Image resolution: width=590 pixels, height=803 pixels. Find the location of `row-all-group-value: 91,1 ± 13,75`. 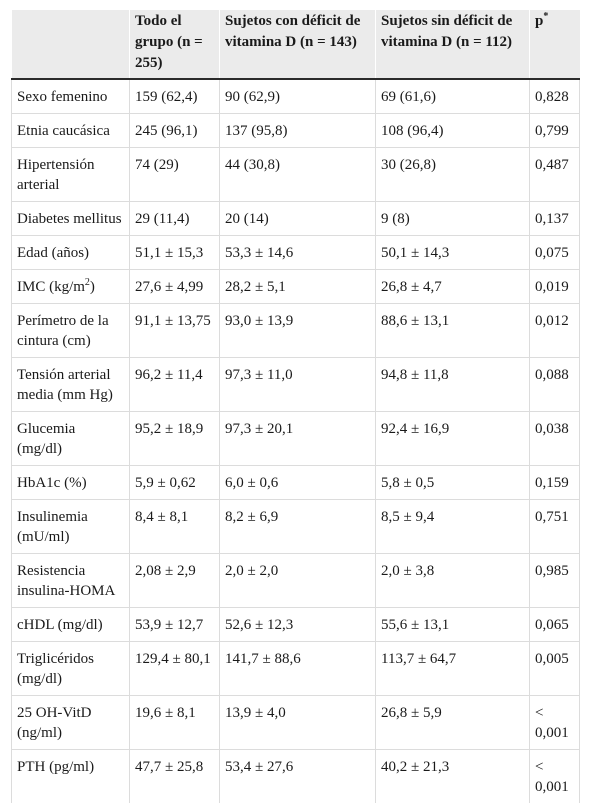

row-all-group-value: 91,1 ± 13,75 is located at coordinates (175, 331).